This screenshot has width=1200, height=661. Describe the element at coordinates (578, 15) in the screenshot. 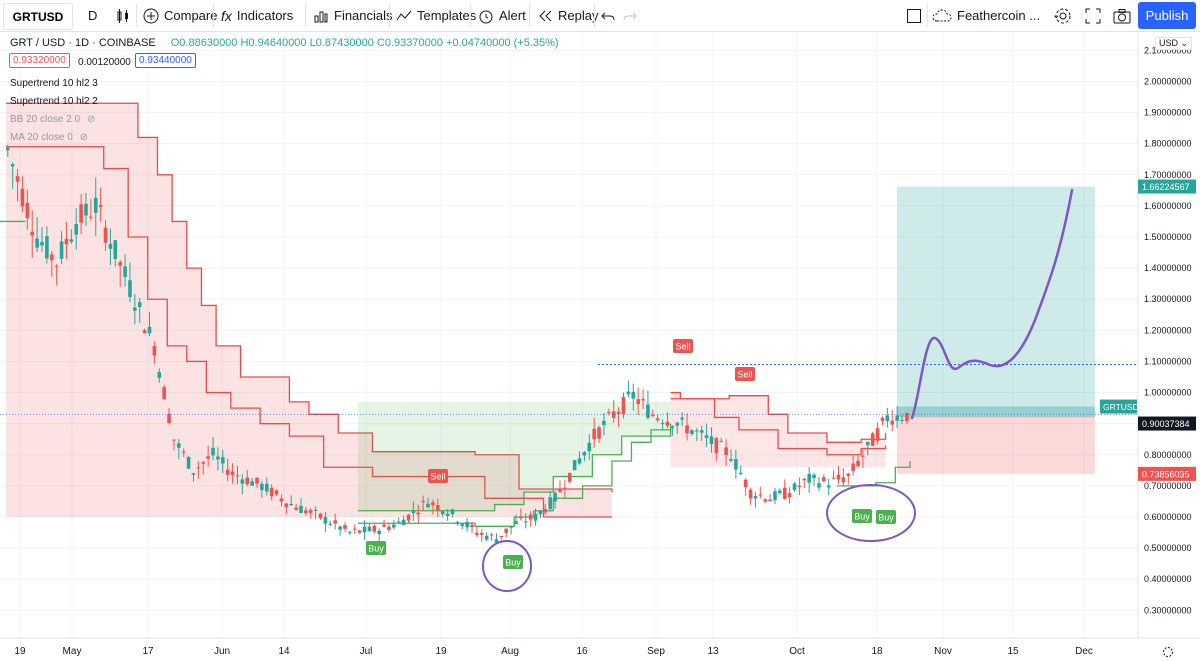

I see `replay-label: Replay` at that location.